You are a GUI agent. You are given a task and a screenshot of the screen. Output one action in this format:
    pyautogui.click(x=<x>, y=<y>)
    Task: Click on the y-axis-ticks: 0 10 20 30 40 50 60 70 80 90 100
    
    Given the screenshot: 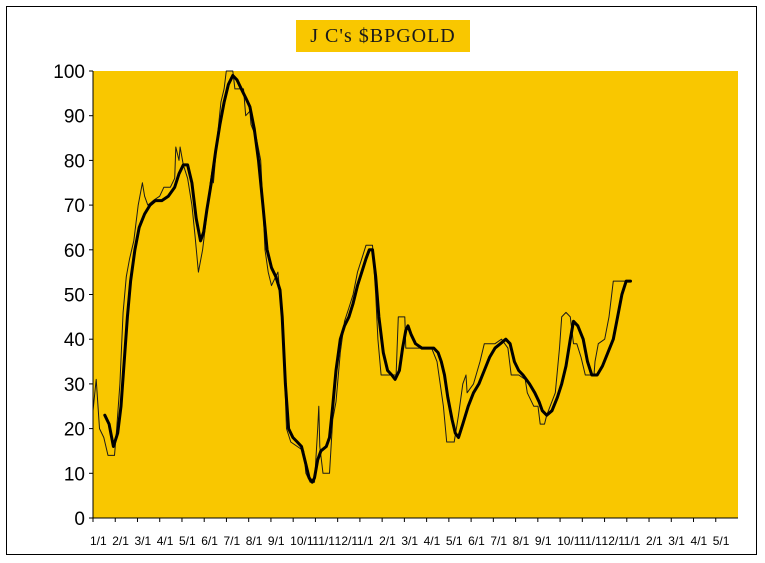 What is the action you would take?
    pyautogui.click(x=73, y=296)
    